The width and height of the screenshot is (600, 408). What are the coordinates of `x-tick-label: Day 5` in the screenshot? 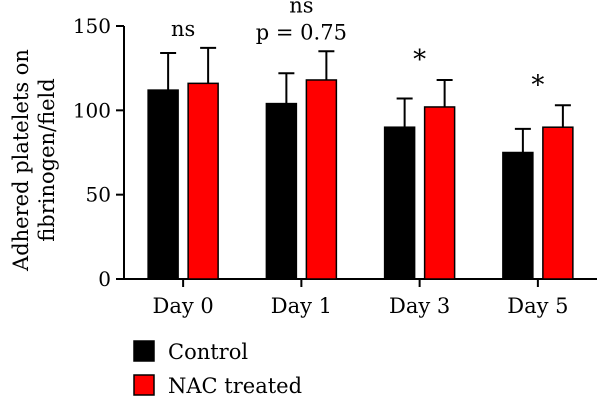 It's located at (537, 306).